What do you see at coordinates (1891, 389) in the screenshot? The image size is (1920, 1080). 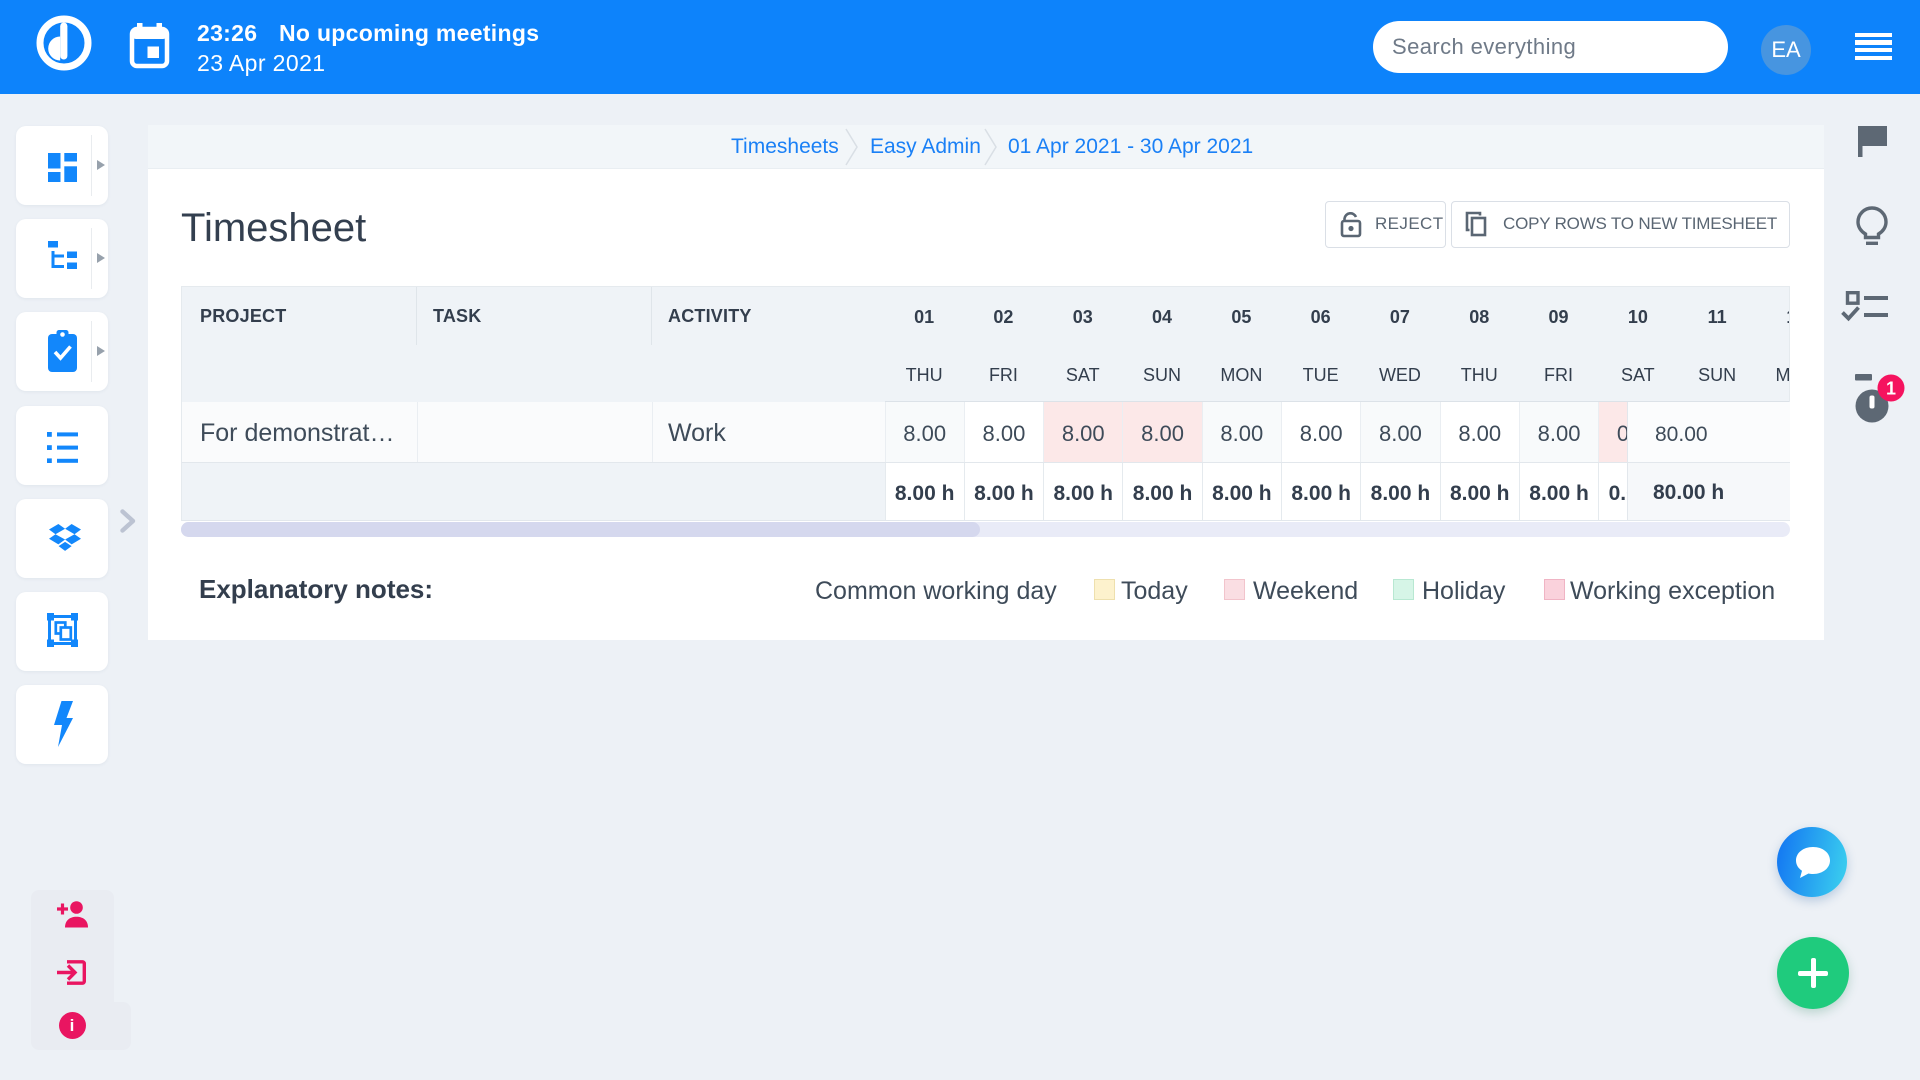 I see `svg-text: 1` at bounding box center [1891, 389].